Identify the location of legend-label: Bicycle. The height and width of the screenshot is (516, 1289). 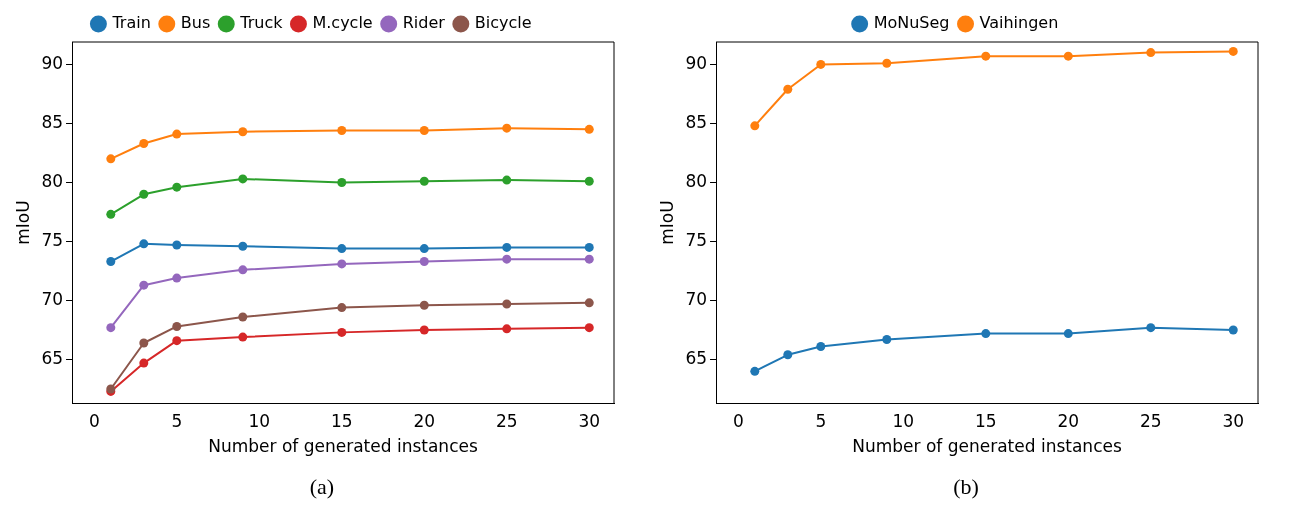
(503, 23).